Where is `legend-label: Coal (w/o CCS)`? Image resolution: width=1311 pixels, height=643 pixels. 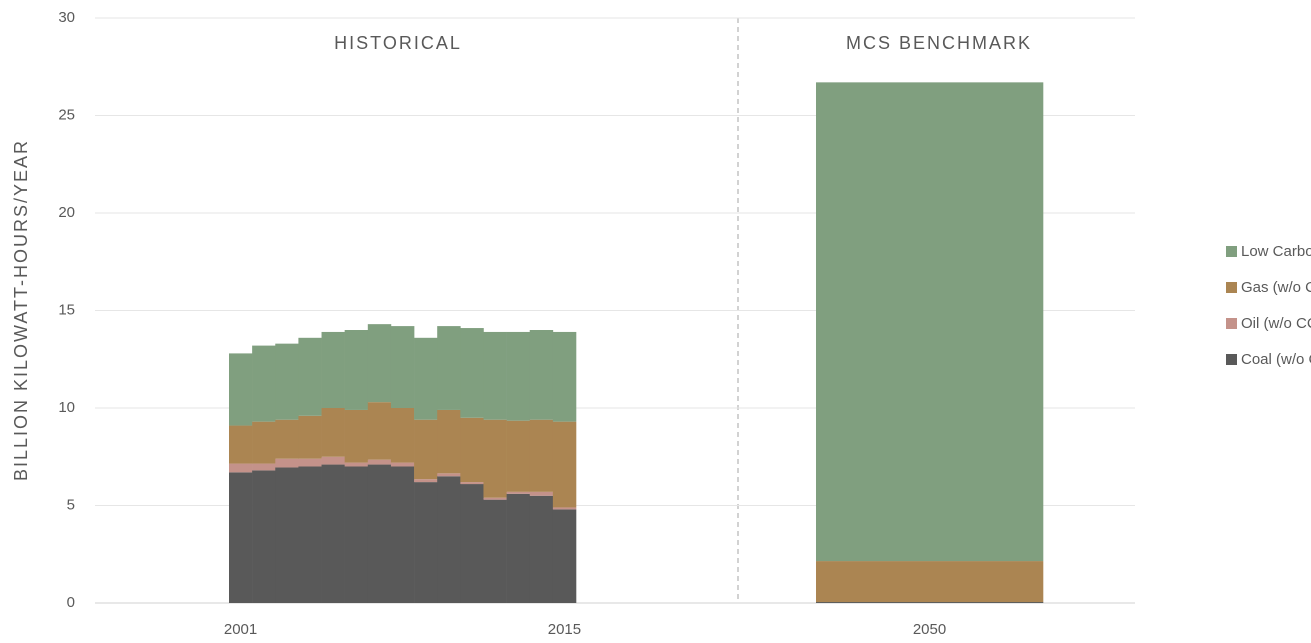 legend-label: Coal (w/o CCS) is located at coordinates (1276, 359).